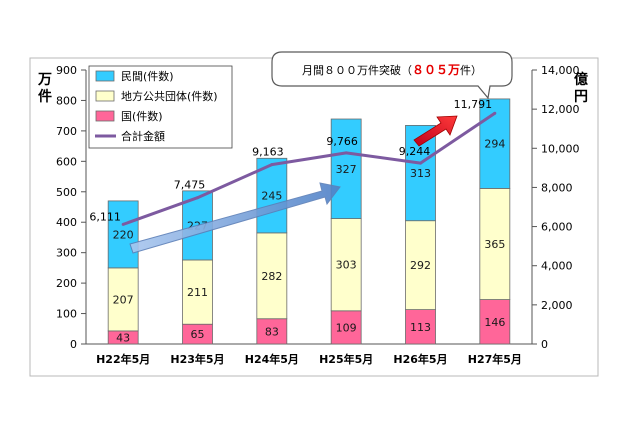 This screenshot has width=640, height=430. I want to click on bar-value-label: 327, so click(346, 169).